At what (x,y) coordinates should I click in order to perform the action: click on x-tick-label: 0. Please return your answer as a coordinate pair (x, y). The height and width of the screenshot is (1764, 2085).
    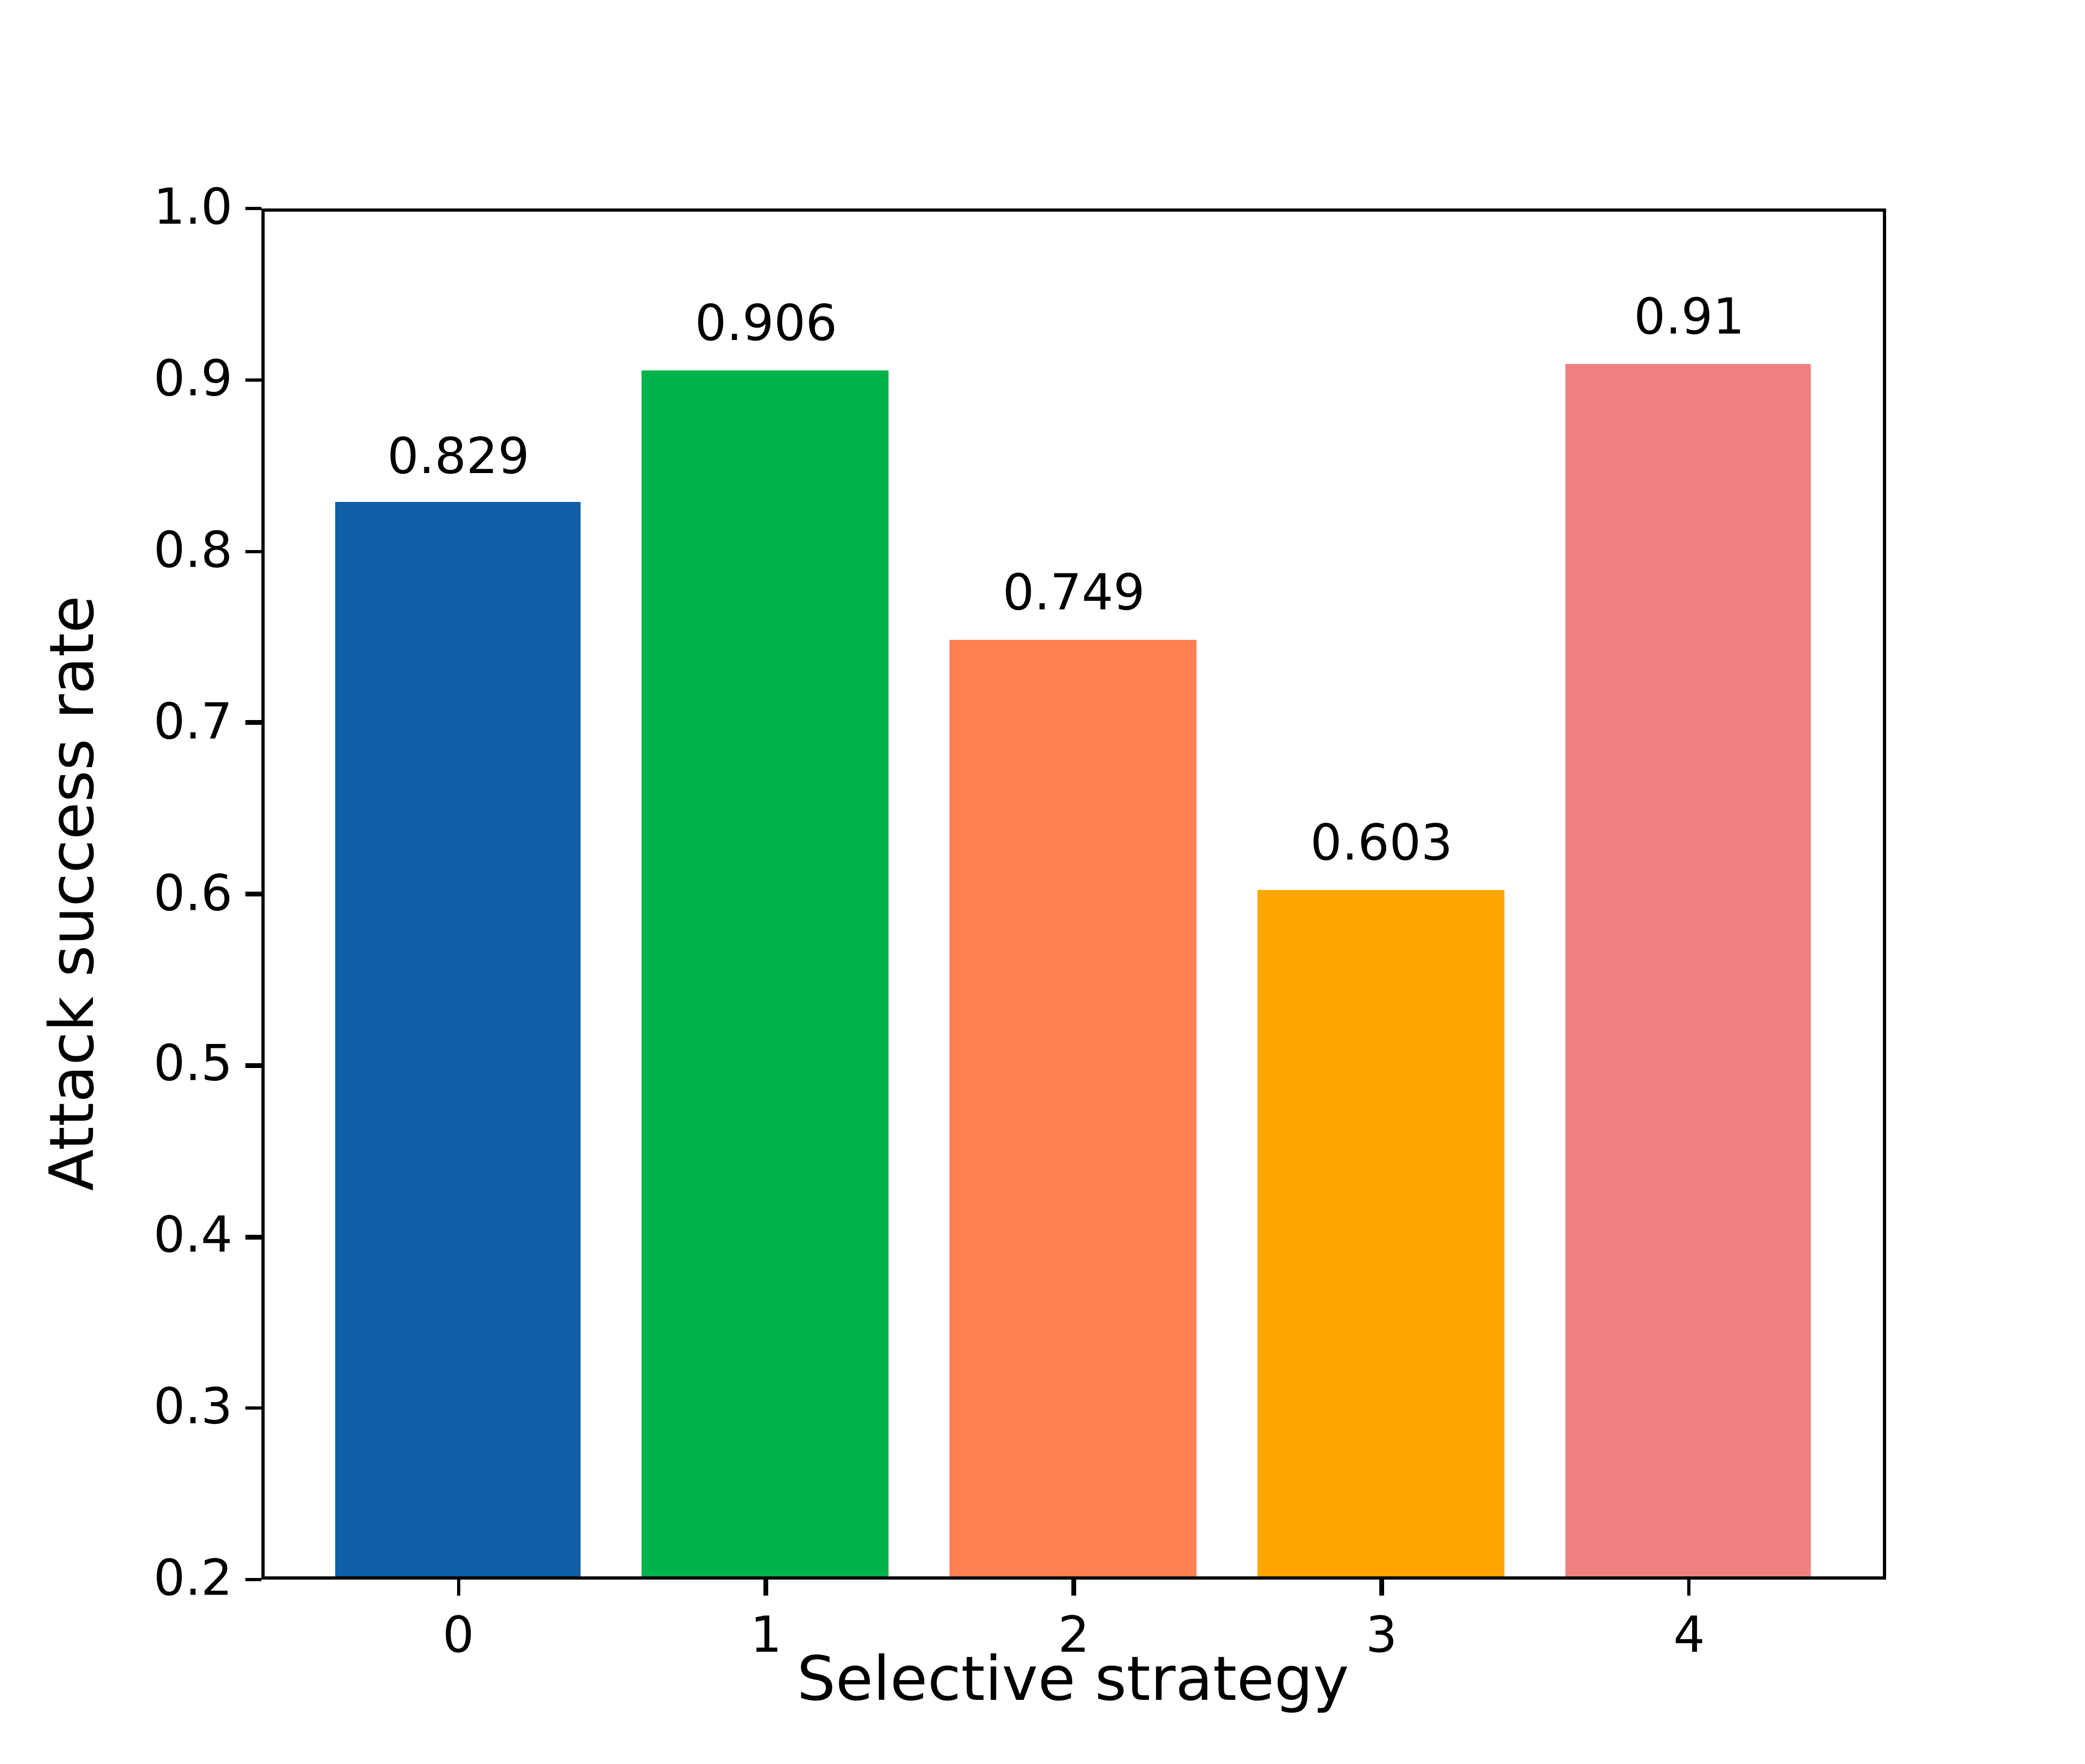
    Looking at the image, I should click on (458, 1636).